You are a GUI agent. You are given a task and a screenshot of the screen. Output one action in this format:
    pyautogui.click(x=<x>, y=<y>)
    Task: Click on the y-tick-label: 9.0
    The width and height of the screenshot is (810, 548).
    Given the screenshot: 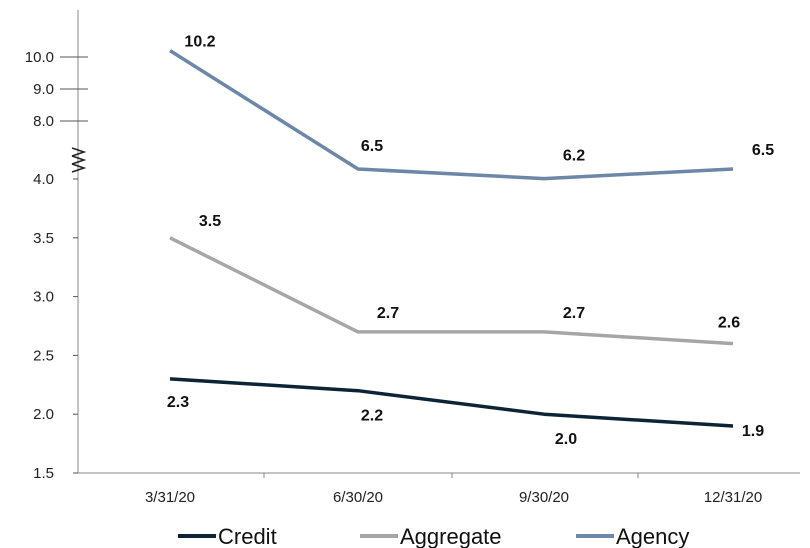 What is the action you would take?
    pyautogui.click(x=43, y=89)
    